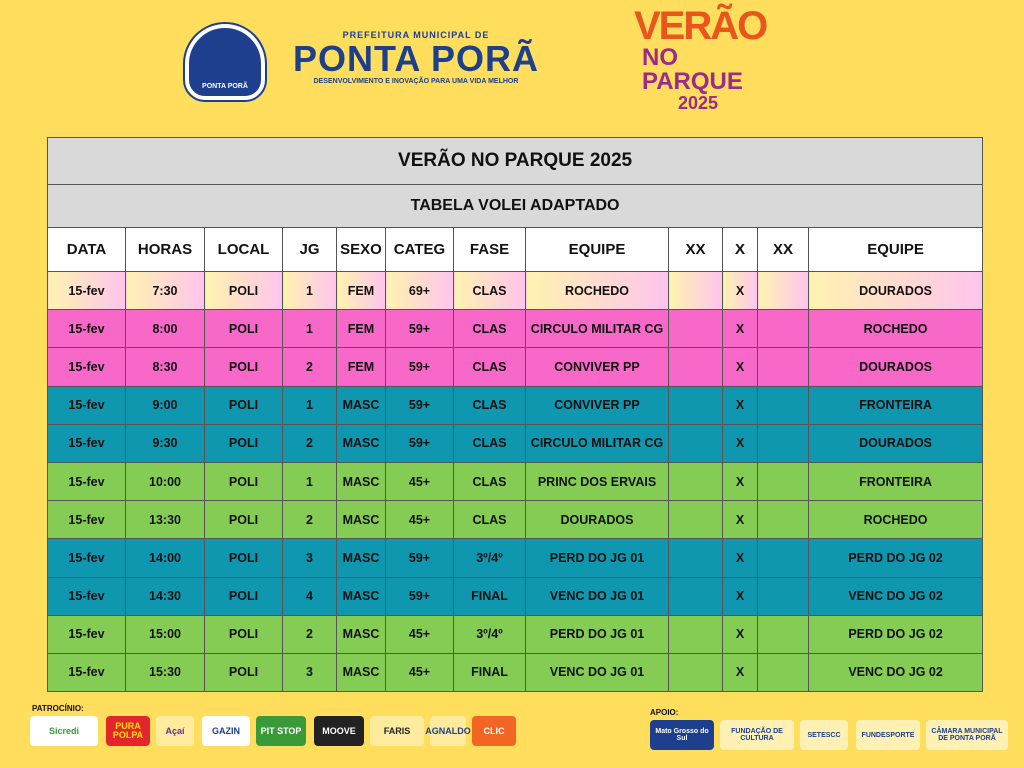 Image resolution: width=1024 pixels, height=768 pixels. Describe the element at coordinates (165, 290) in the screenshot. I see `cell-horas: 7:30` at that location.